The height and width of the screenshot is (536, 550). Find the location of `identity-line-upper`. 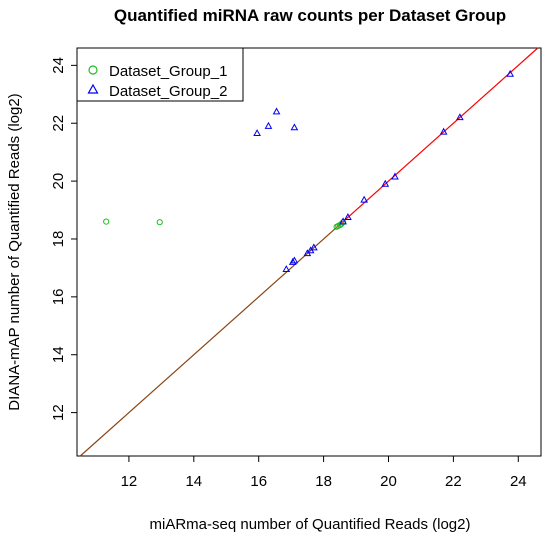

identity-line-upper is located at coordinates (437, 137).